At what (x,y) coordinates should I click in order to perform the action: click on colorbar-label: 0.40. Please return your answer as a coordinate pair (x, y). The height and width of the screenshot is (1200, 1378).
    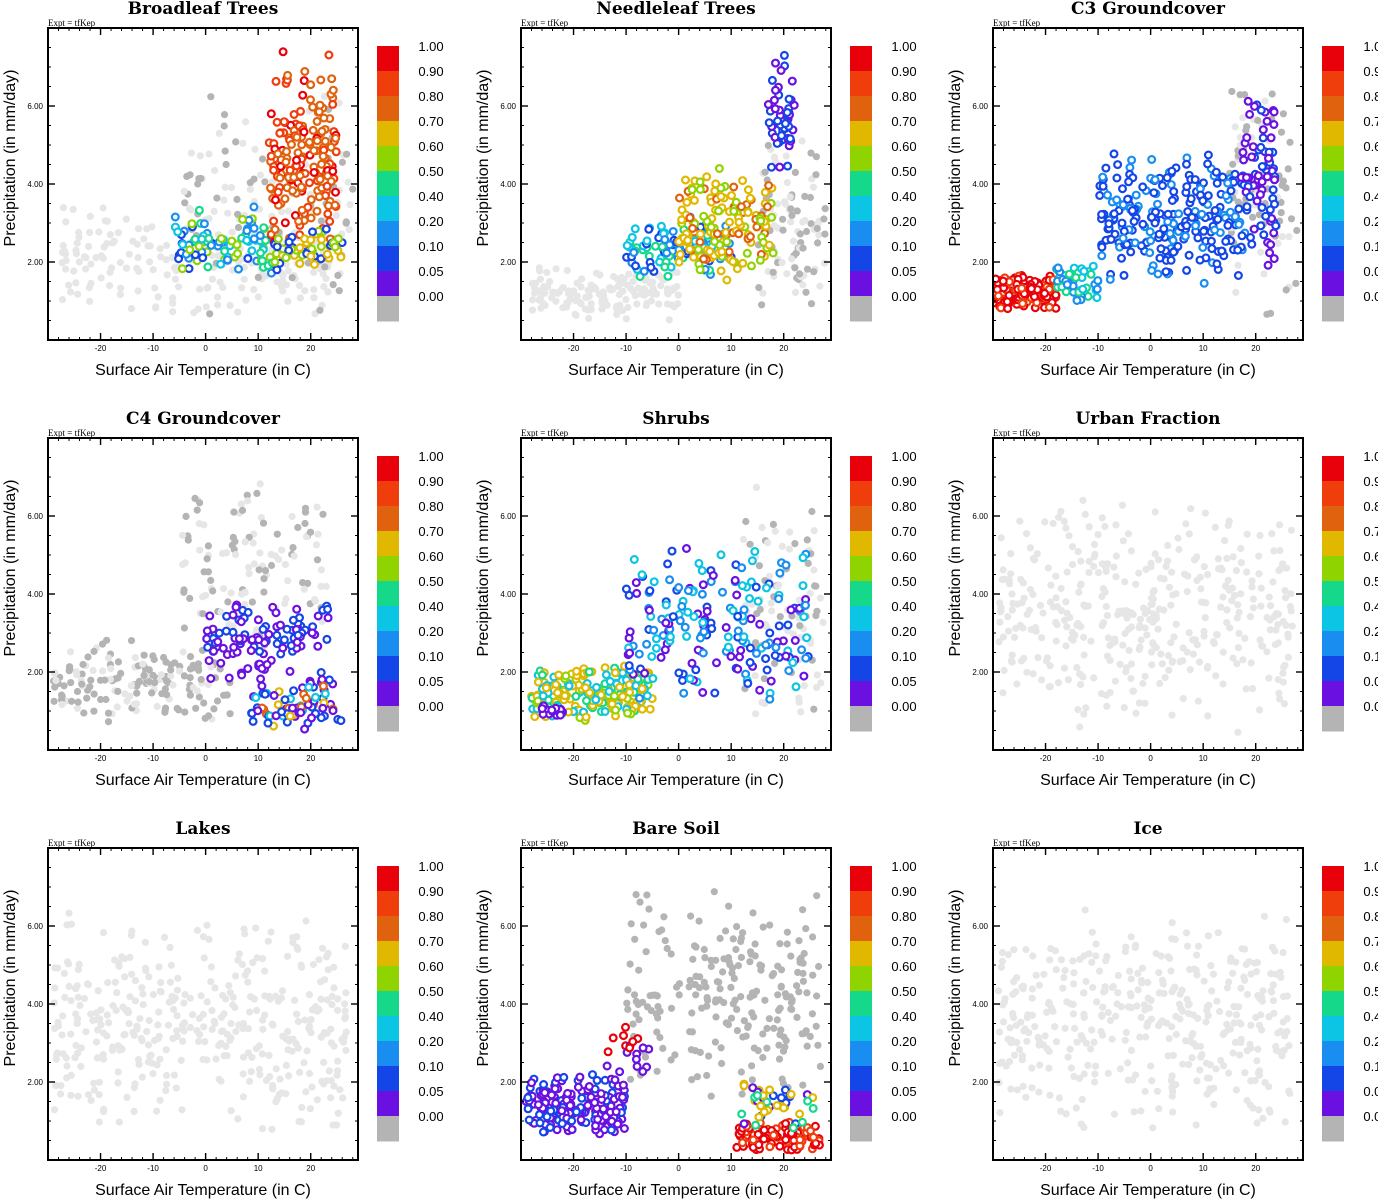
    Looking at the image, I should click on (1370, 1016).